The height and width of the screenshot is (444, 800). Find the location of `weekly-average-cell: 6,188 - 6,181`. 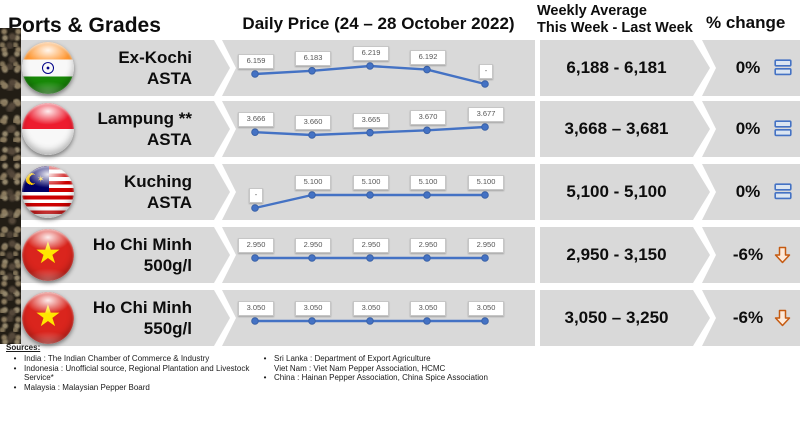

weekly-average-cell: 6,188 - 6,181 is located at coordinates (625, 68).